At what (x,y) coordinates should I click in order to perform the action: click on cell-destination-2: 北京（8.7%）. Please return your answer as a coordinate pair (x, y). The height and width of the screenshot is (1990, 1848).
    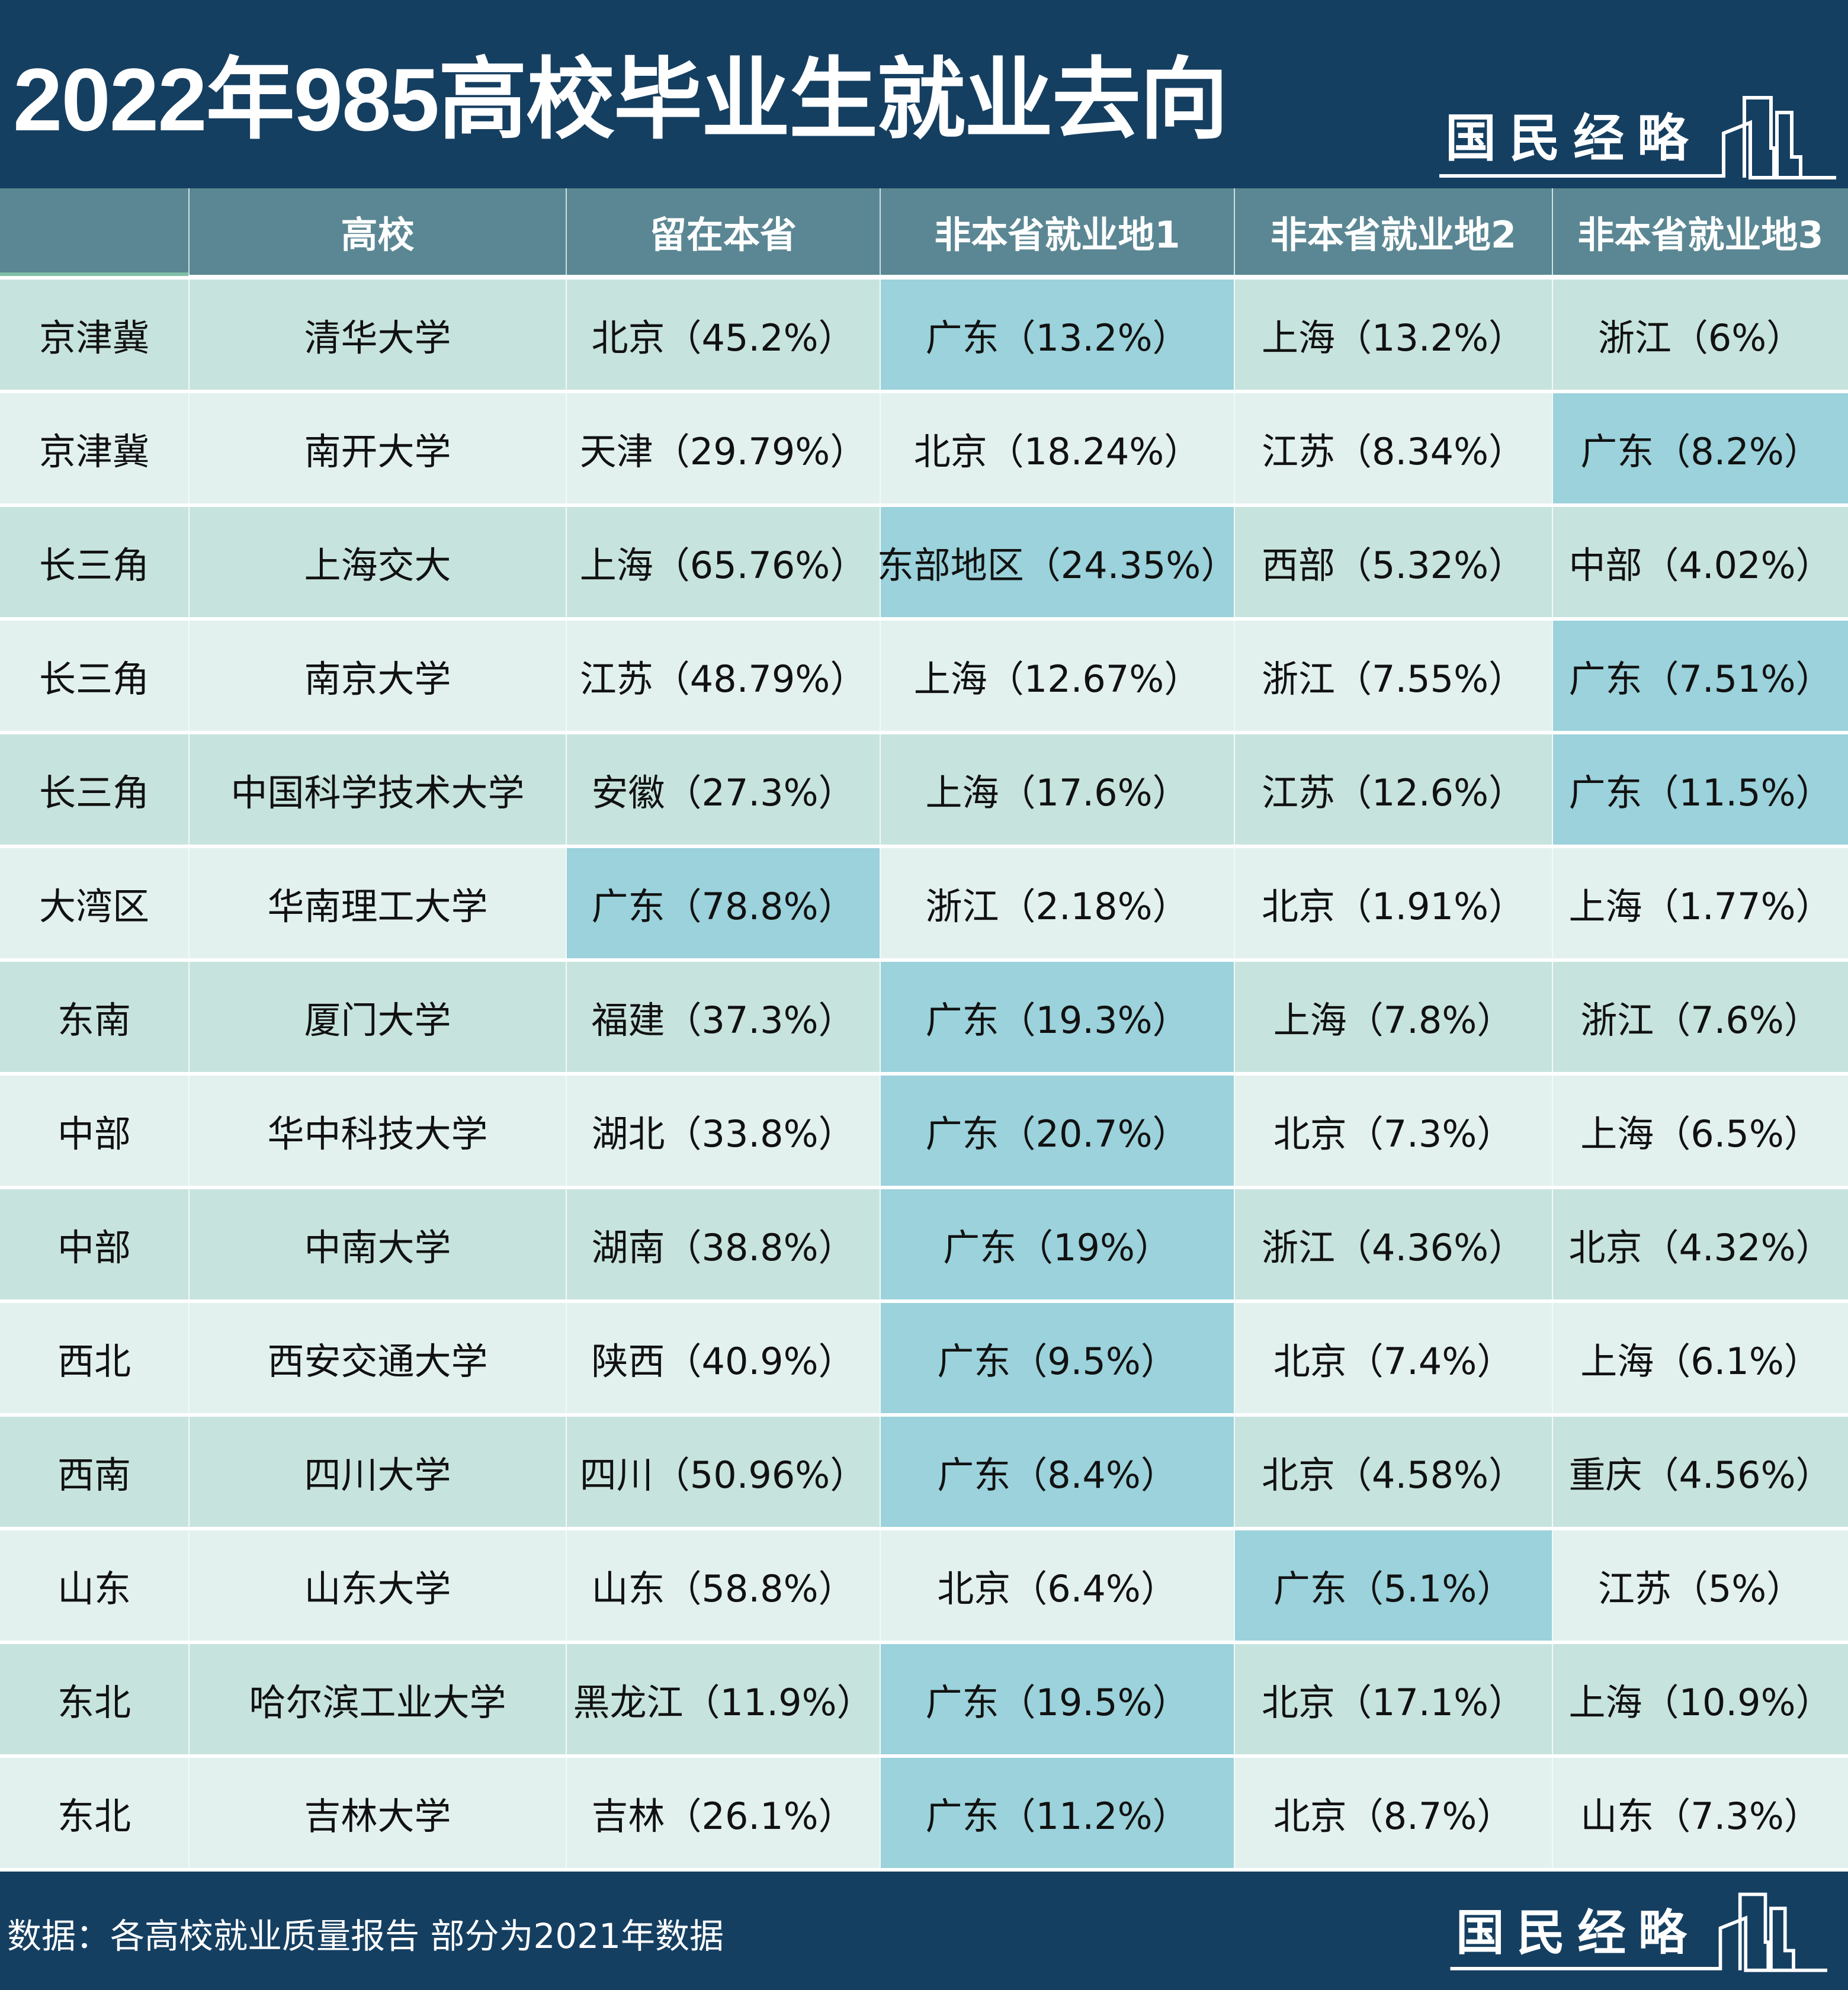
    Looking at the image, I should click on (1393, 1813).